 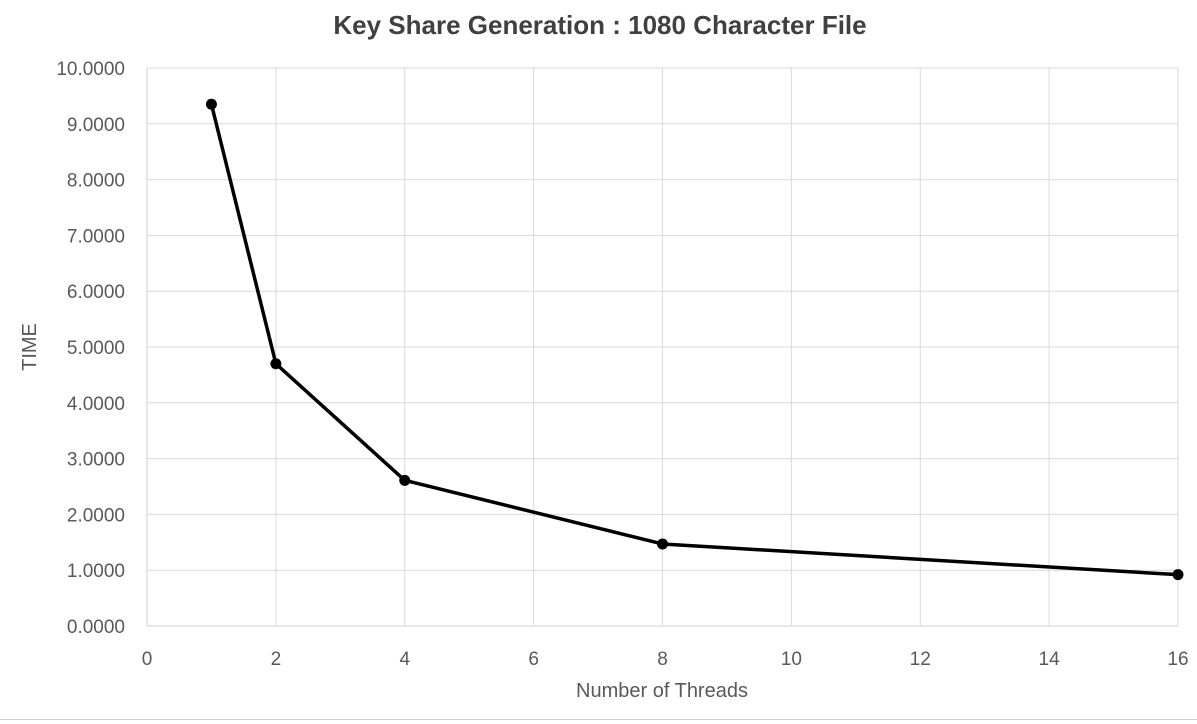 What do you see at coordinates (598, 719) in the screenshot?
I see `frame-divider` at bounding box center [598, 719].